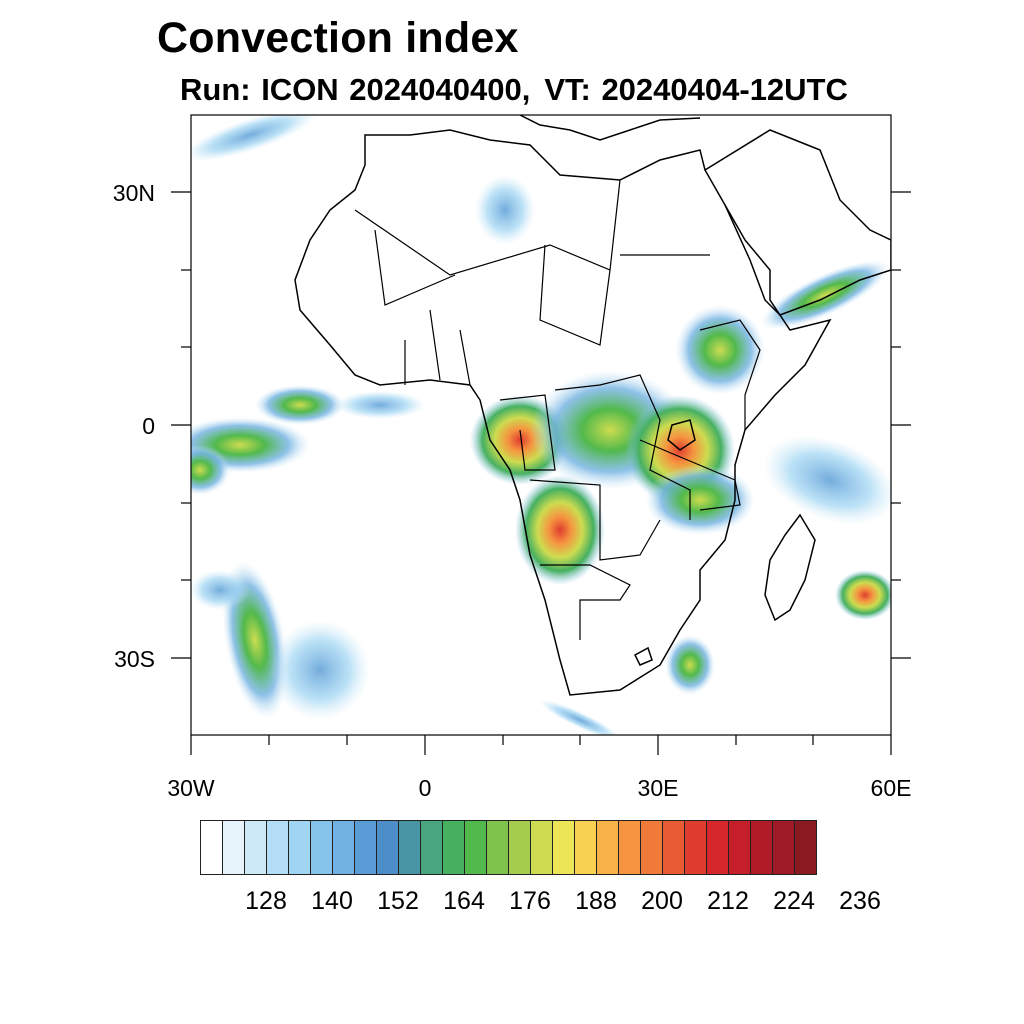 The height and width of the screenshot is (1024, 1024). Describe the element at coordinates (425, 788) in the screenshot. I see `lon-label-0: 0` at that location.